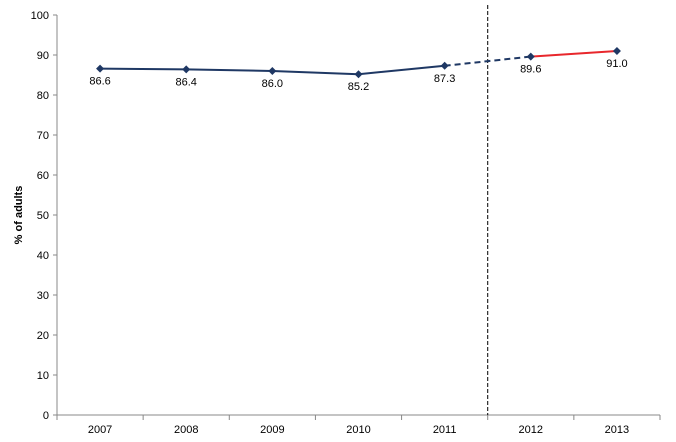 The image size is (676, 442). I want to click on y-tick-label: 30, so click(43, 296).